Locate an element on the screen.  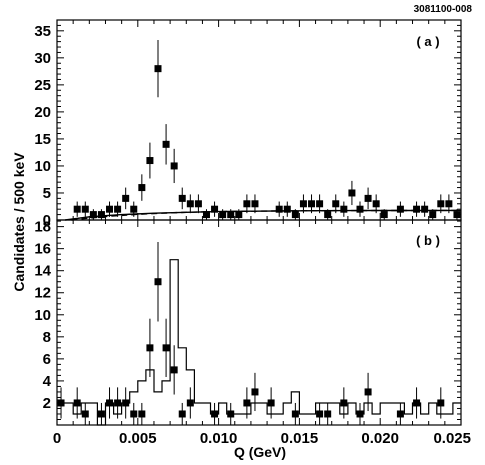
panel-b-y-tick-labels: 2 4 6 8 10 12 14 16 18 is located at coordinates (42, 315).